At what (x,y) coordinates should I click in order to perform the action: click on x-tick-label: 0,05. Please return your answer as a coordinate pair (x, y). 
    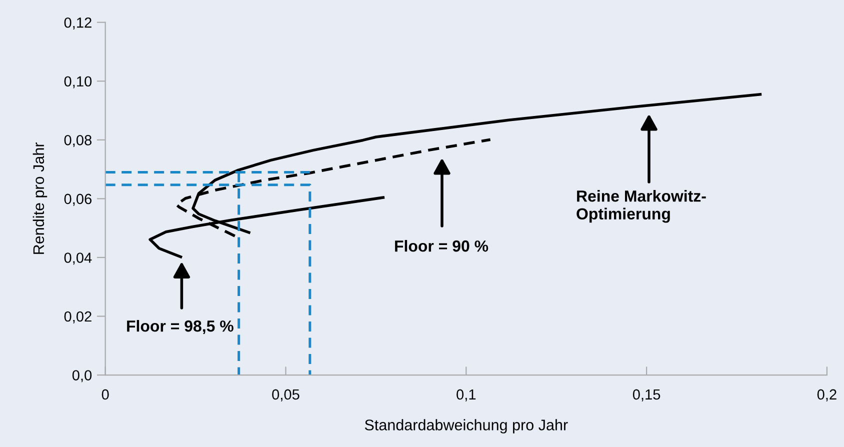
    Looking at the image, I should click on (286, 395).